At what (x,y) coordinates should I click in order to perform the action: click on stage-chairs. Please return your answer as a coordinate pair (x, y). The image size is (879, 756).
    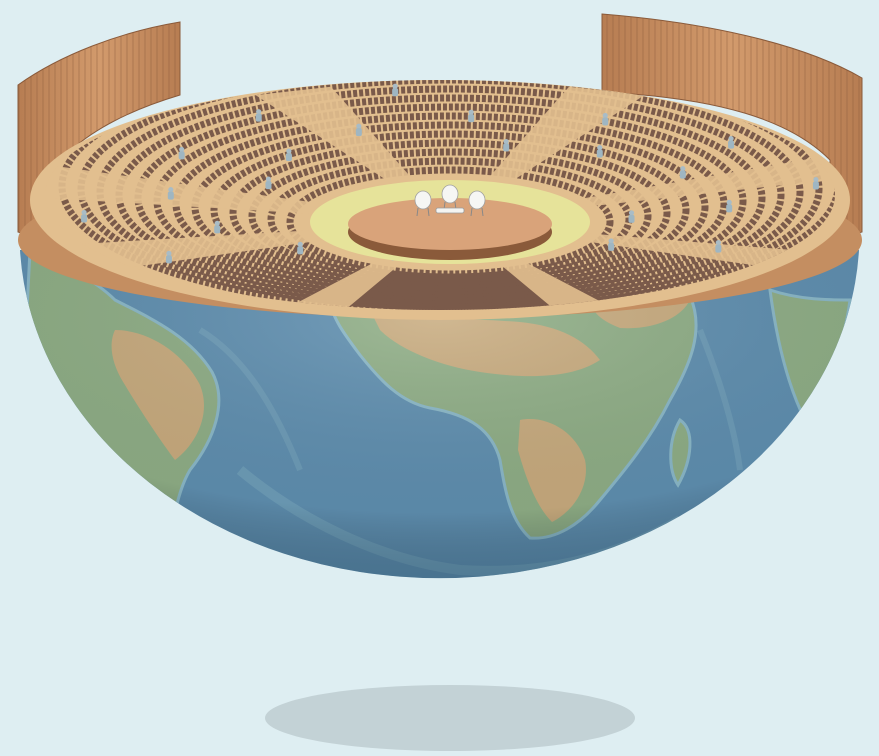
    Looking at the image, I should click on (450, 200).